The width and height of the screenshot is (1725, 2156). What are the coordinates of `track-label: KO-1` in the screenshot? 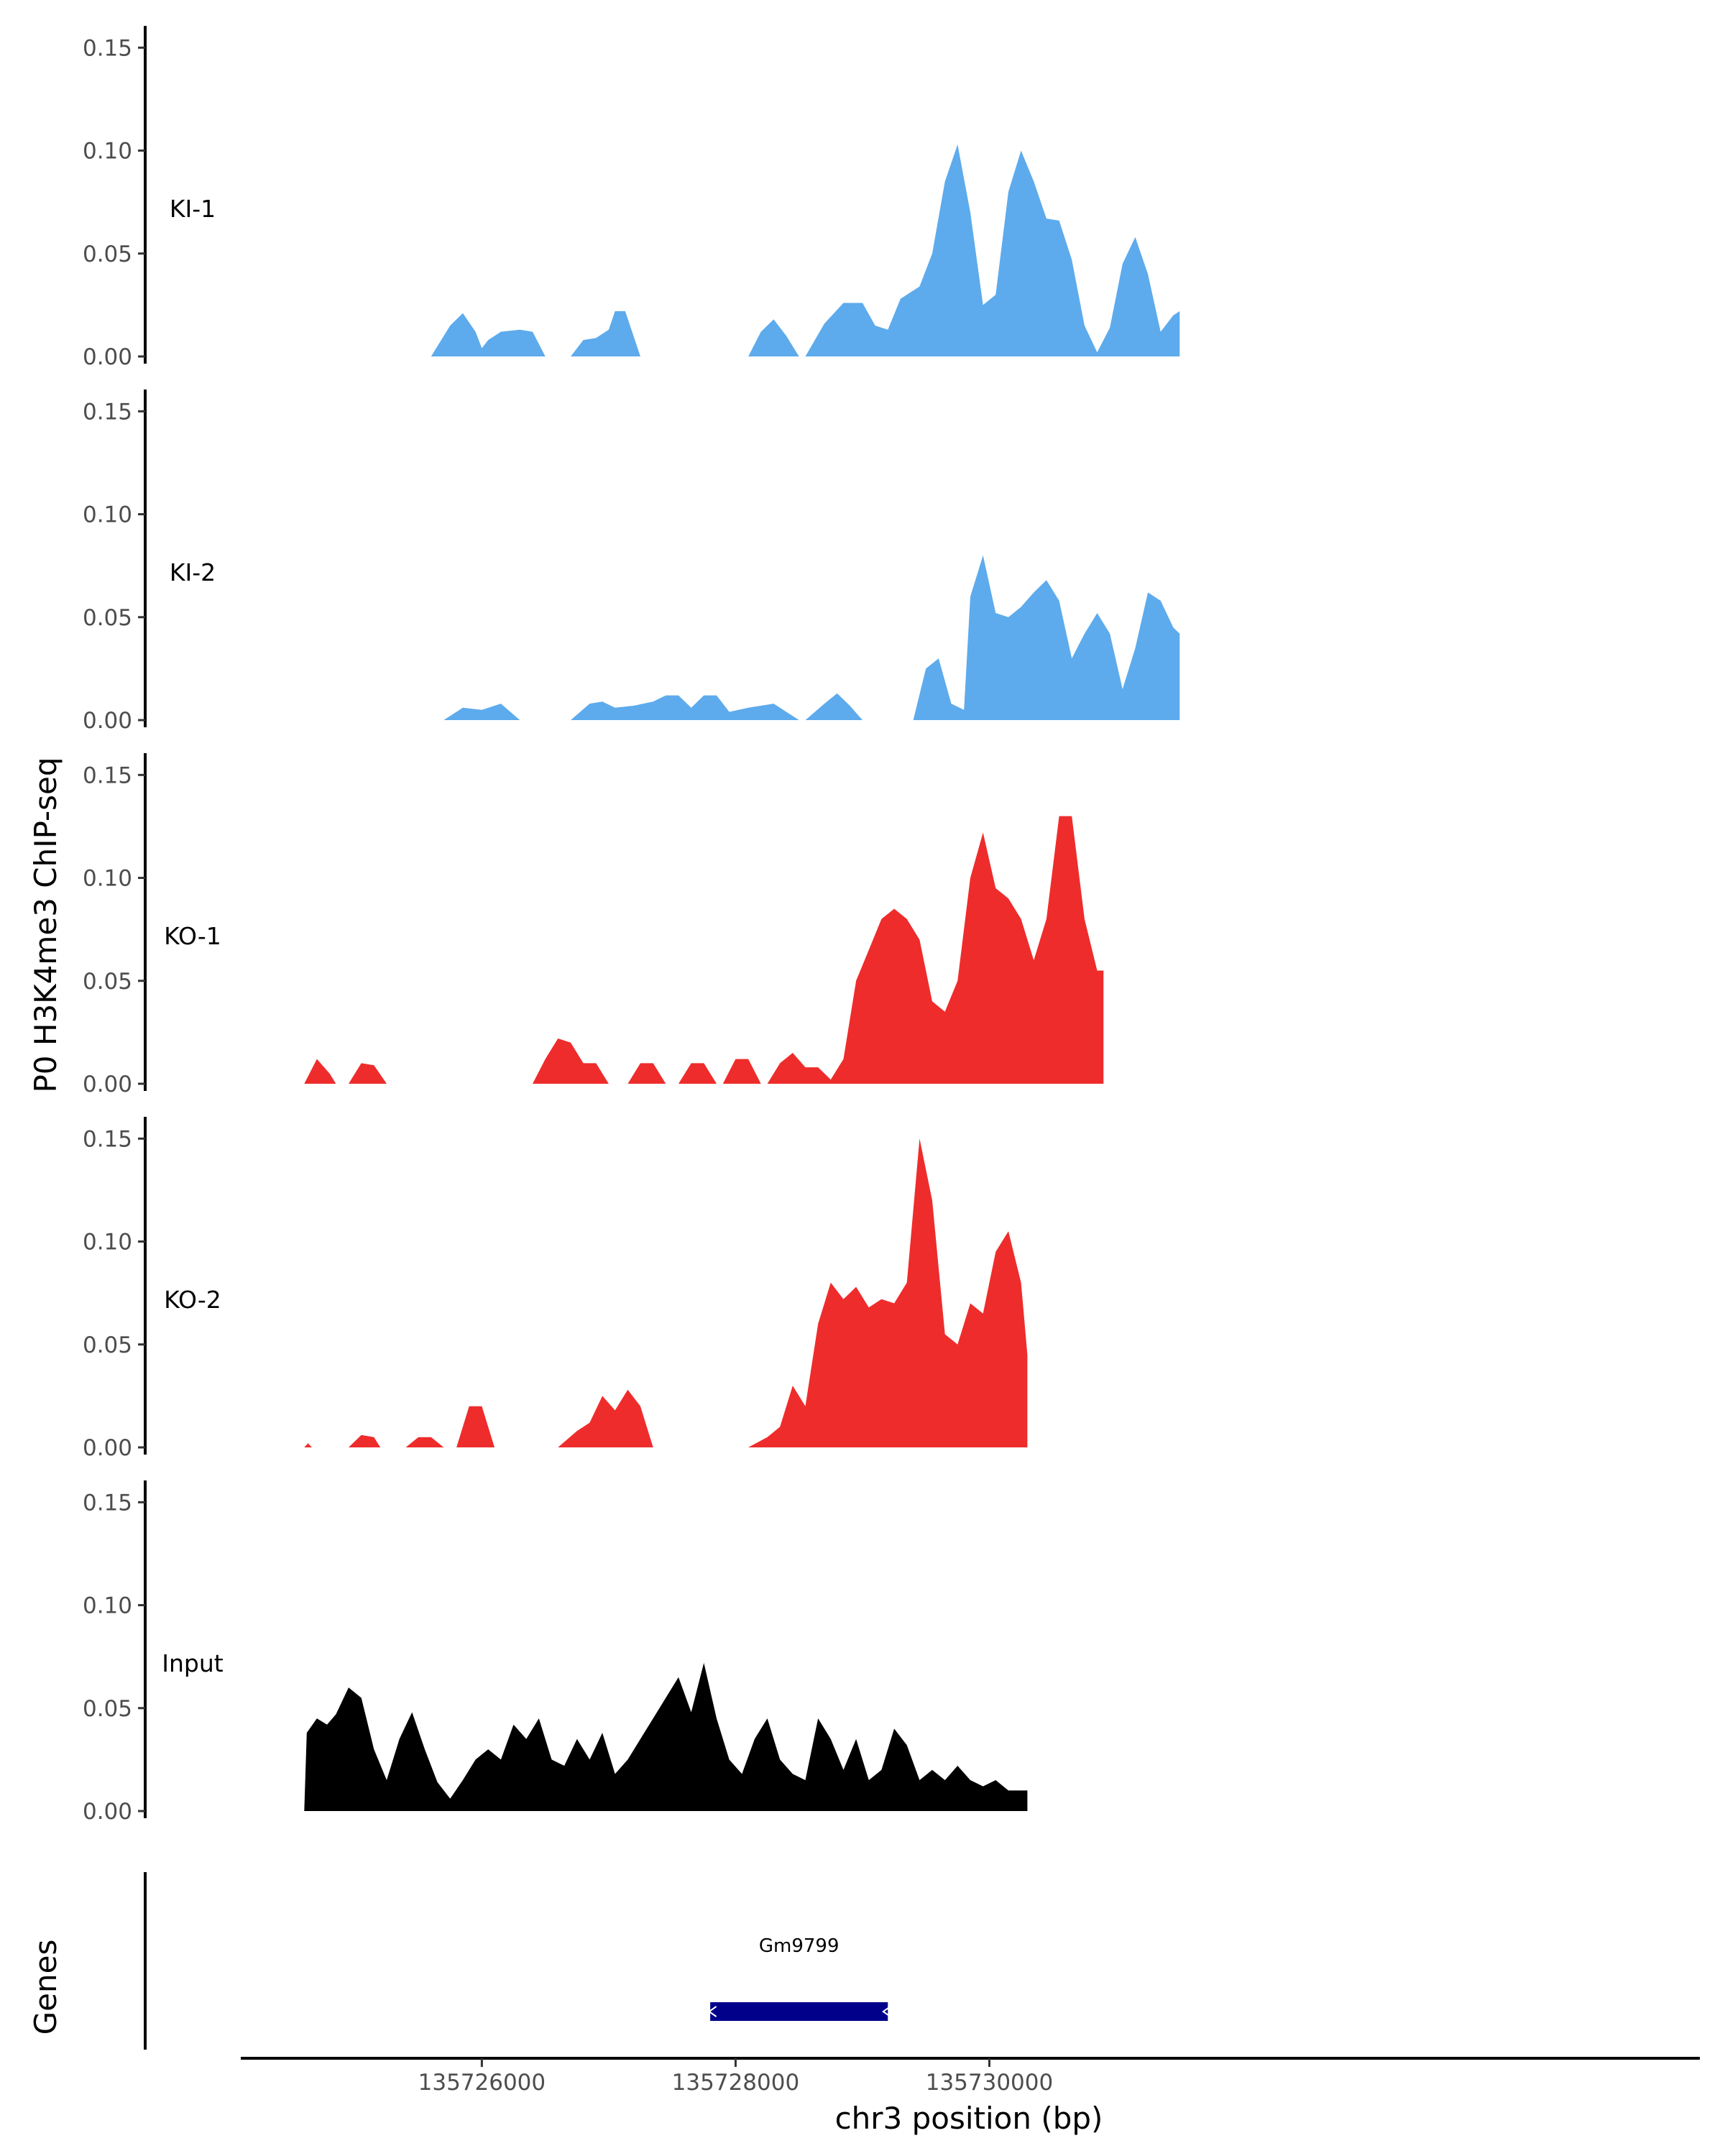 It's located at (192, 936).